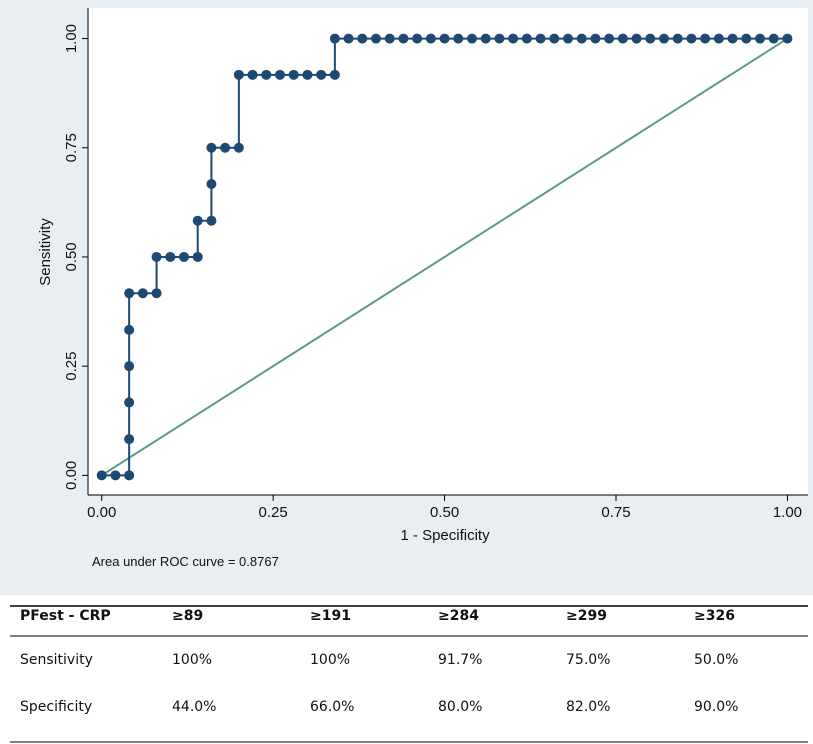 The width and height of the screenshot is (813, 744). I want to click on y-tick-label: 0.50, so click(71, 256).